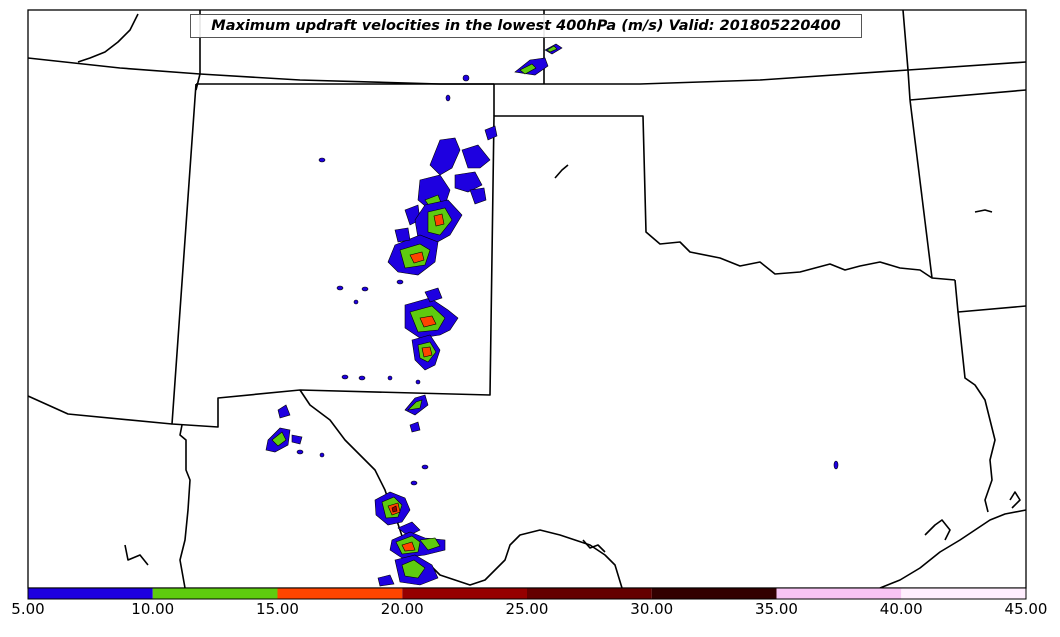 The width and height of the screenshot is (1060, 637). I want to click on colorbar, so click(527, 593).